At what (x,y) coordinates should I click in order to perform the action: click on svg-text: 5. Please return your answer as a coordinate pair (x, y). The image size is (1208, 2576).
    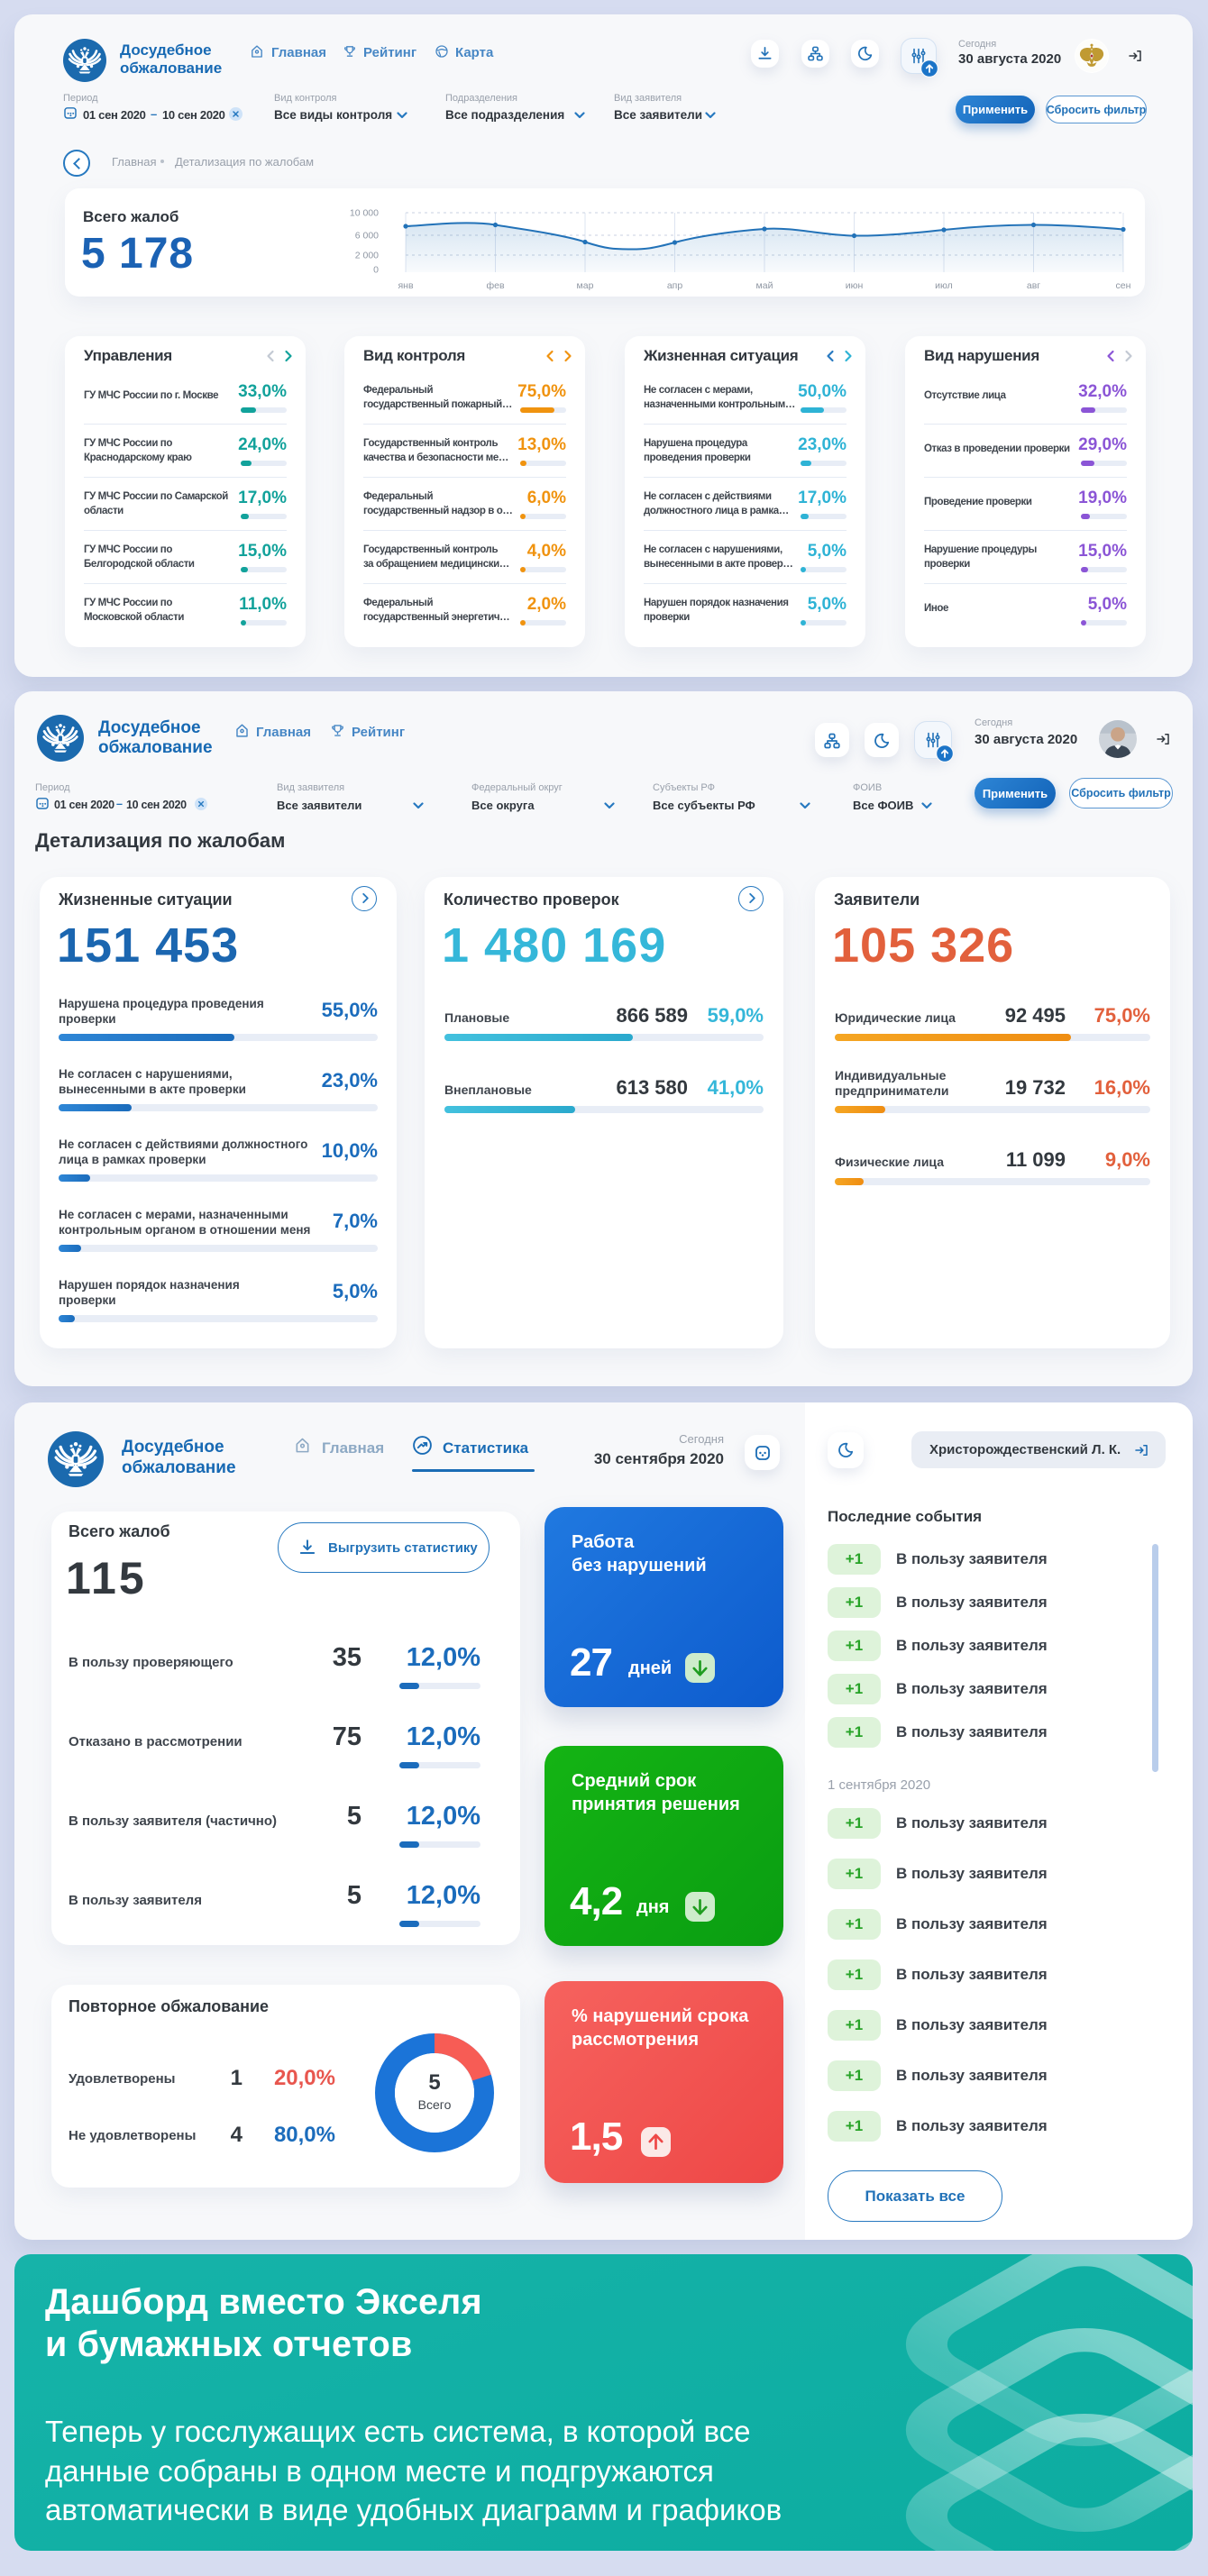
    Looking at the image, I should click on (434, 2082).